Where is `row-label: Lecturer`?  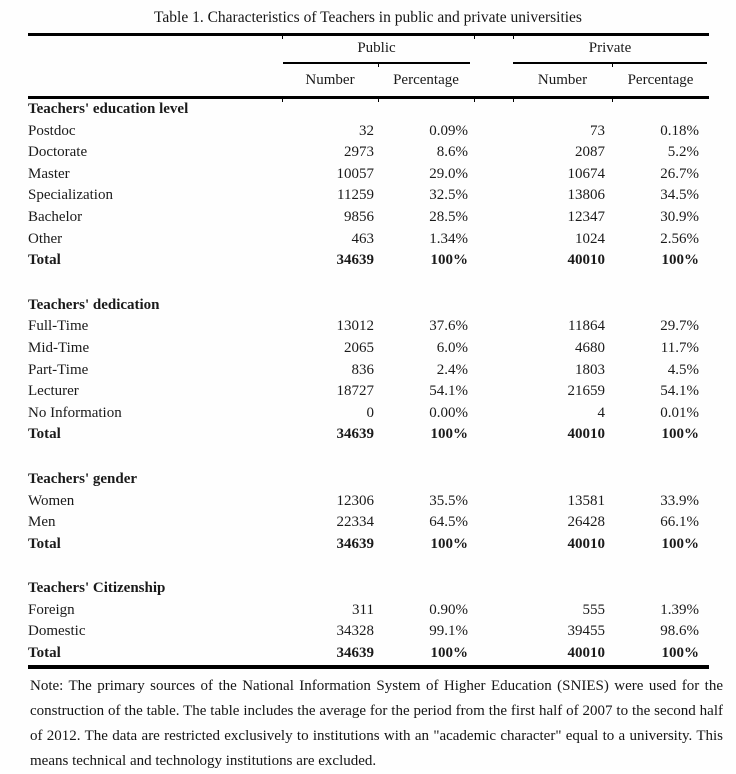 row-label: Lecturer is located at coordinates (53, 391).